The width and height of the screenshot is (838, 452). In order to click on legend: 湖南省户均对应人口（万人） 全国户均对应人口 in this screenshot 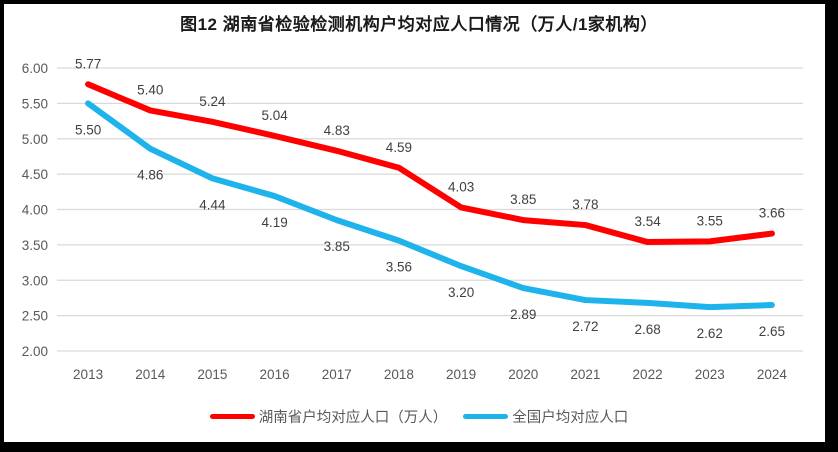, I will do `click(419, 416)`.